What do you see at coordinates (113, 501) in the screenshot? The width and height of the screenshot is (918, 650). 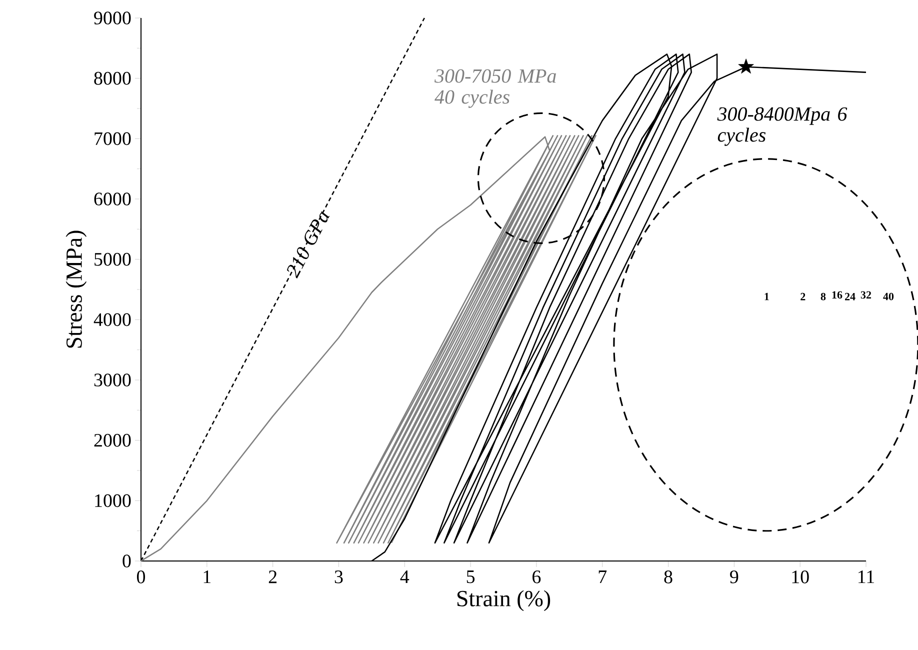 I see `y-tick-label: 1000` at bounding box center [113, 501].